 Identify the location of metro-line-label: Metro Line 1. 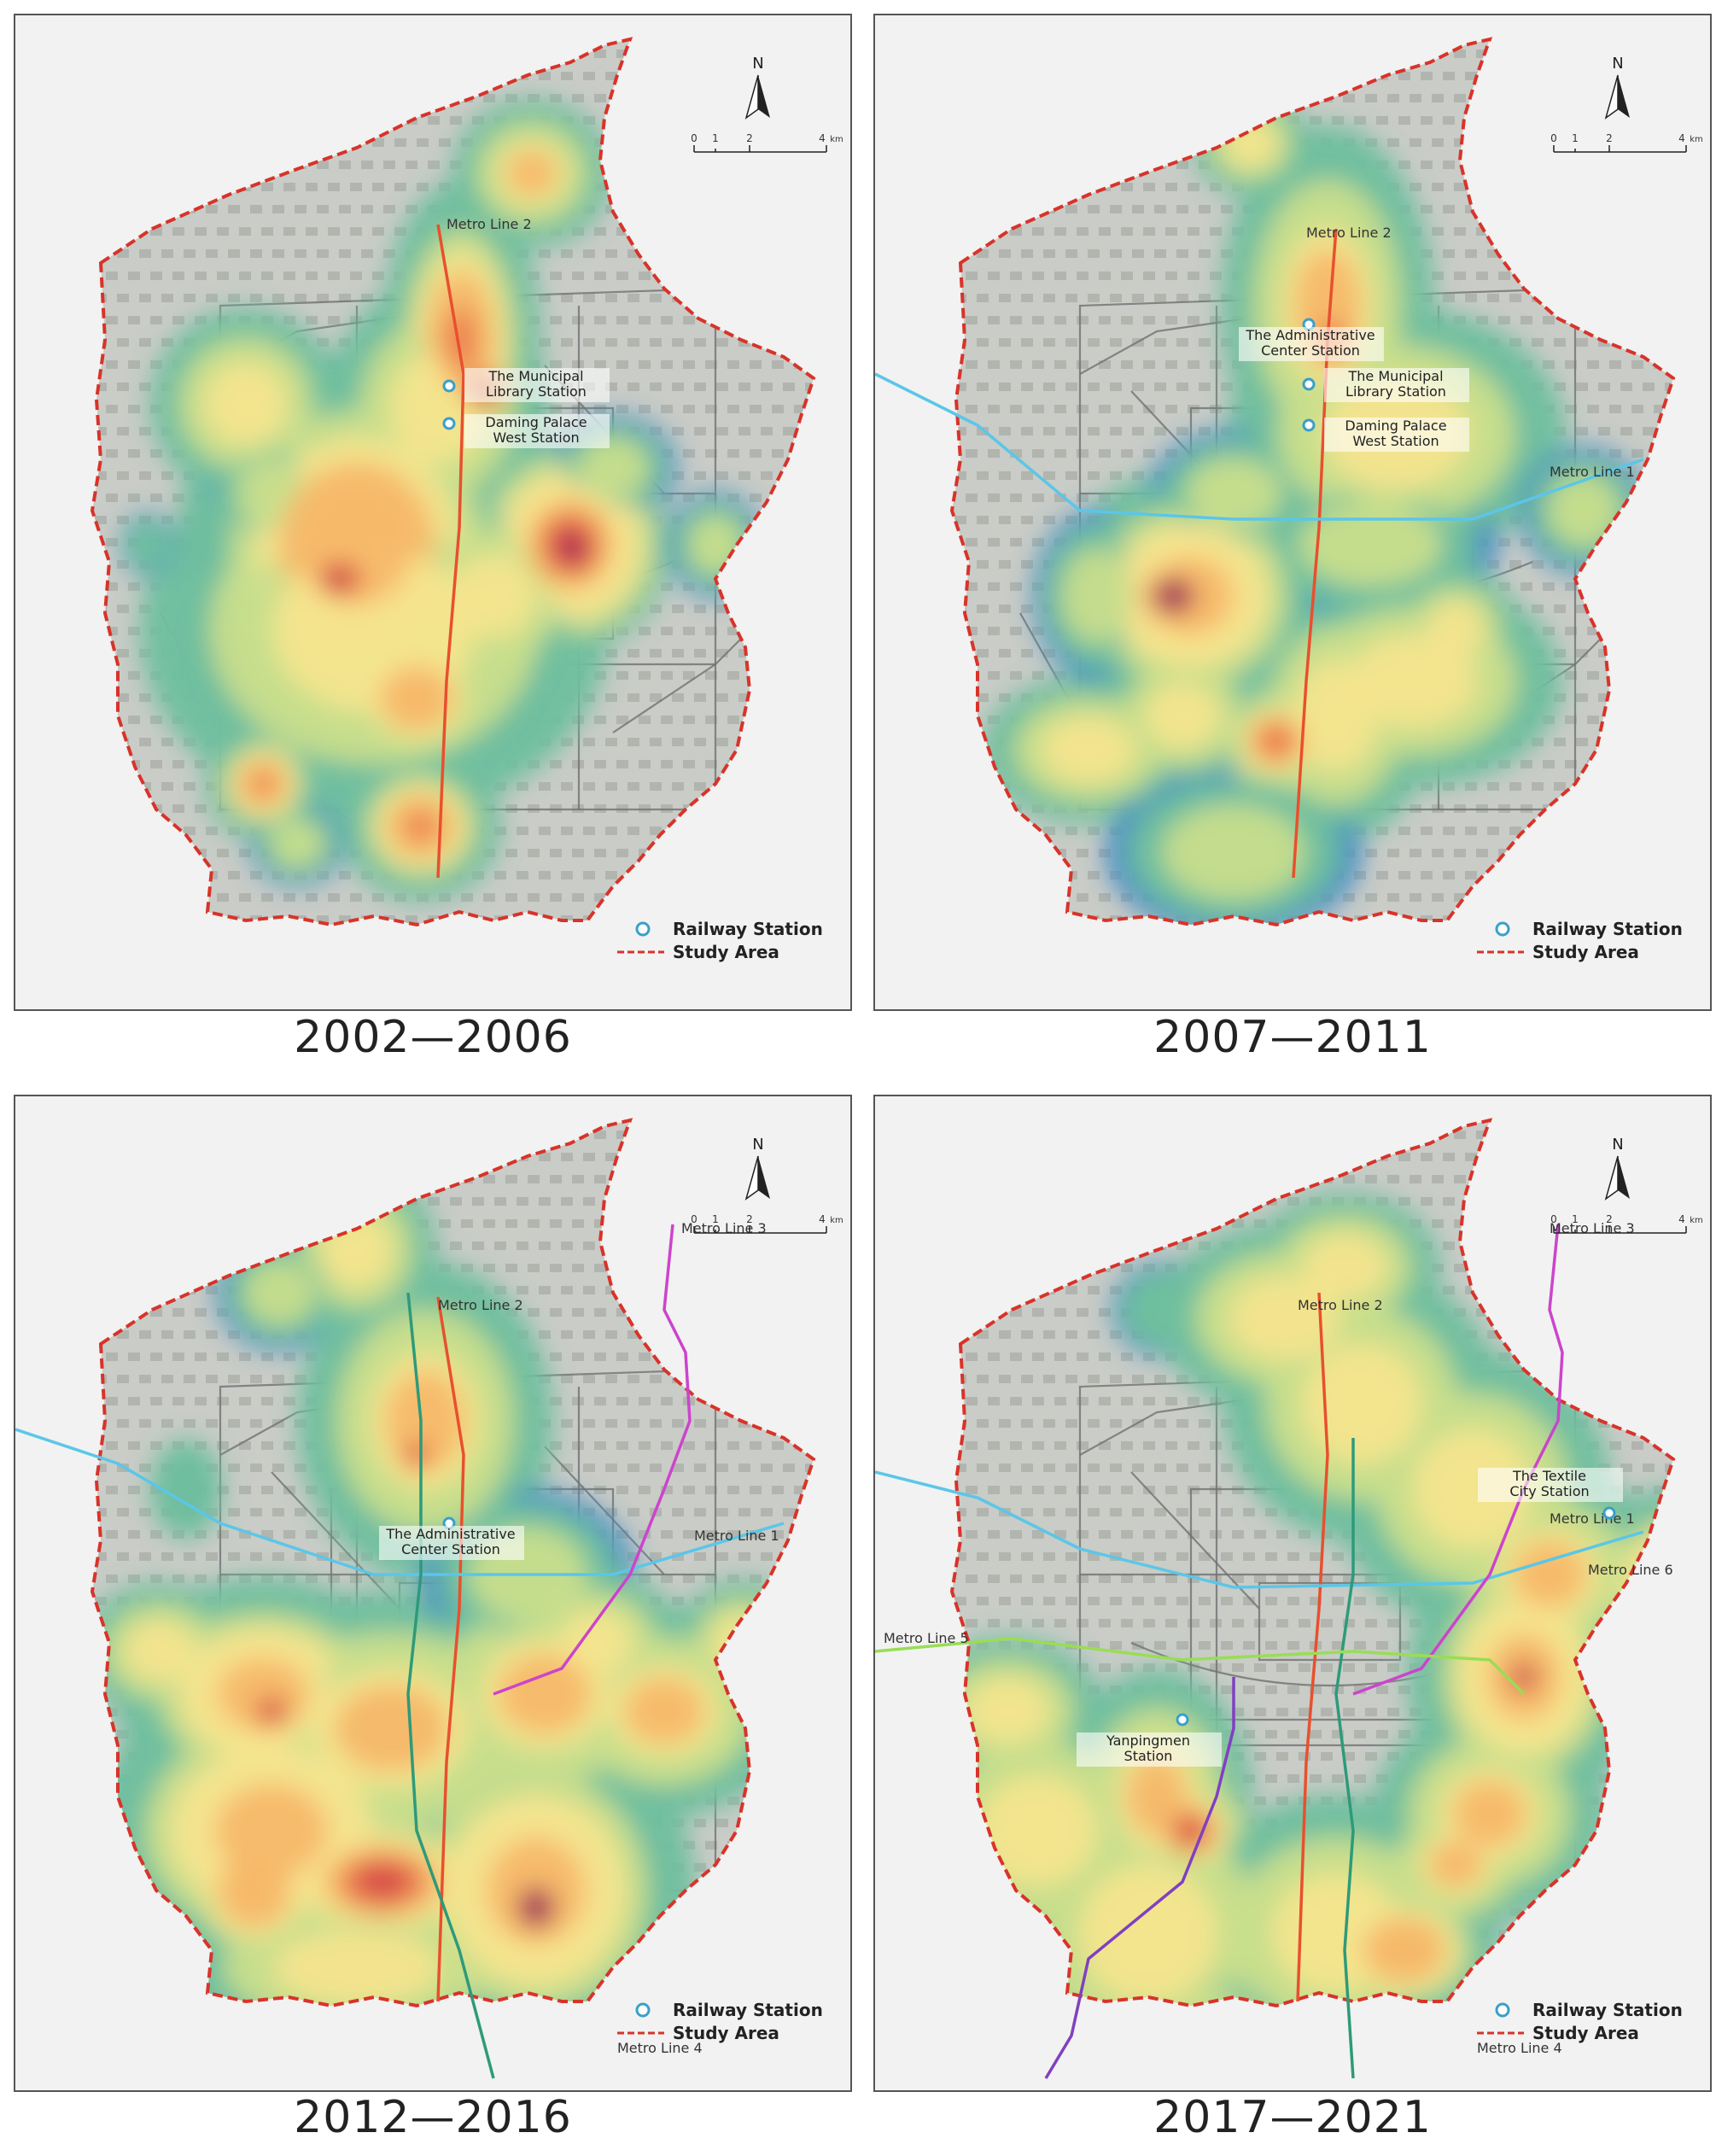
(736, 1536).